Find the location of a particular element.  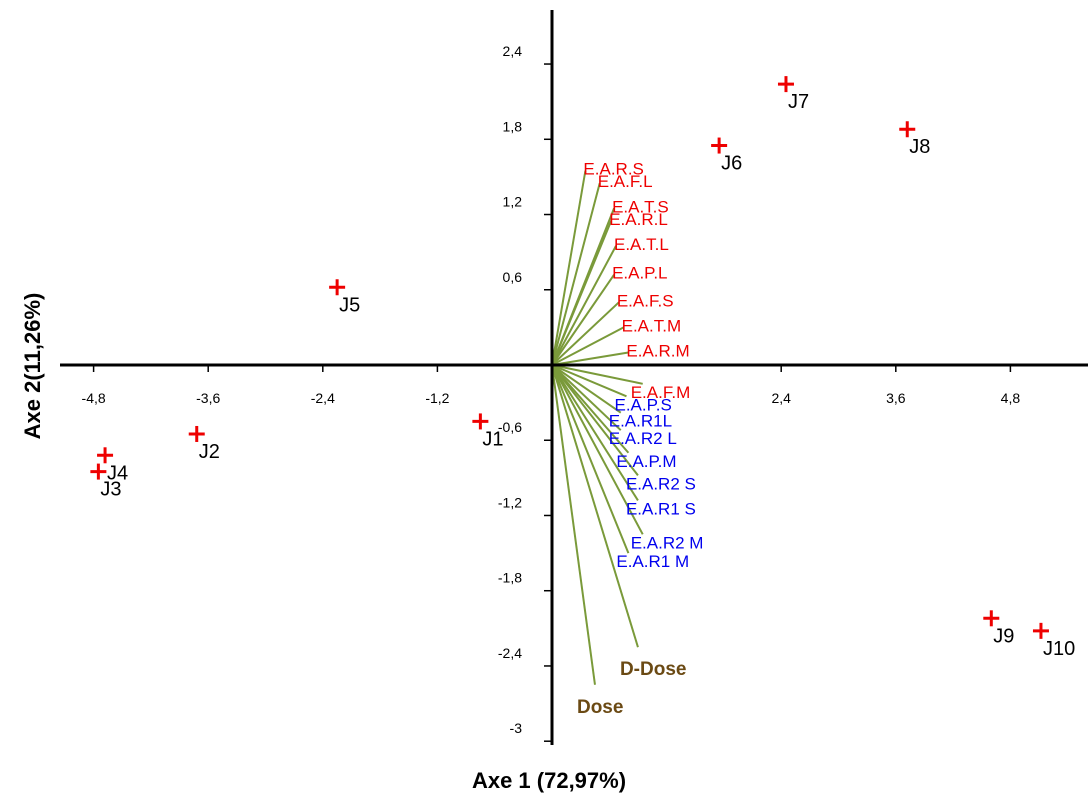

variable-label: Dose is located at coordinates (600, 707).